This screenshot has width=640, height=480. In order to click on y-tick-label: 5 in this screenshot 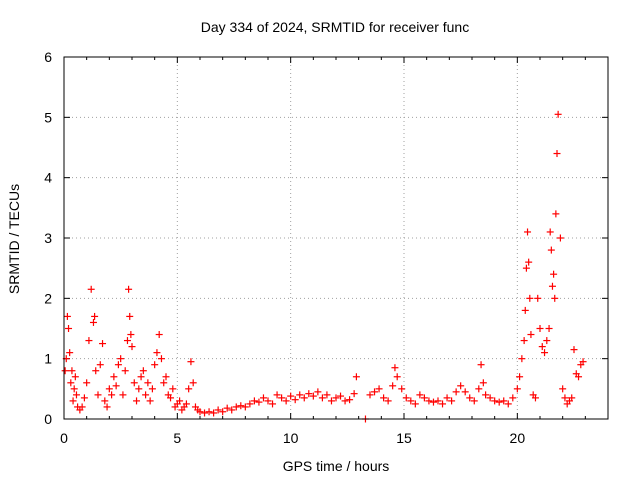, I will do `click(48, 117)`.